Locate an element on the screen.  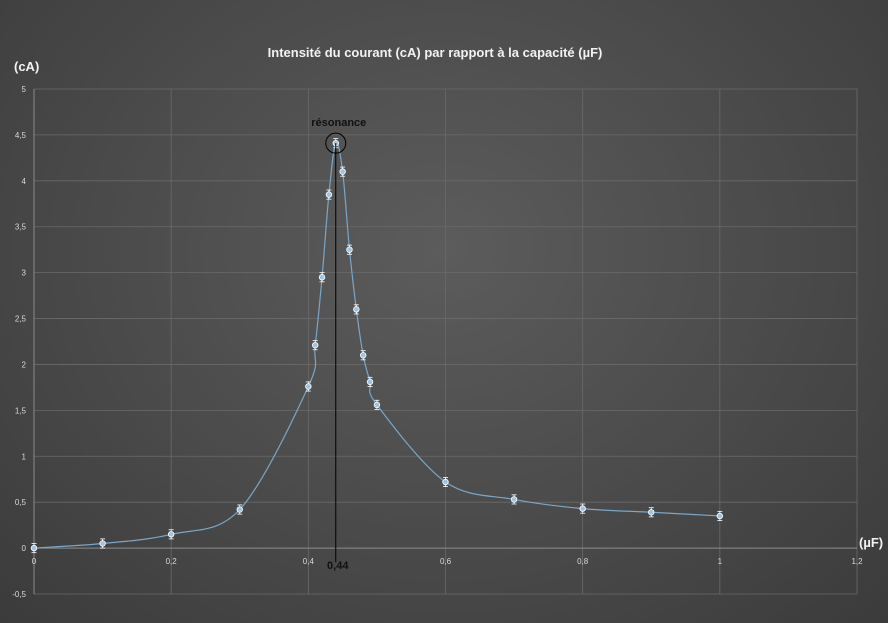
y-tick-label: 1,5 is located at coordinates (21, 410).